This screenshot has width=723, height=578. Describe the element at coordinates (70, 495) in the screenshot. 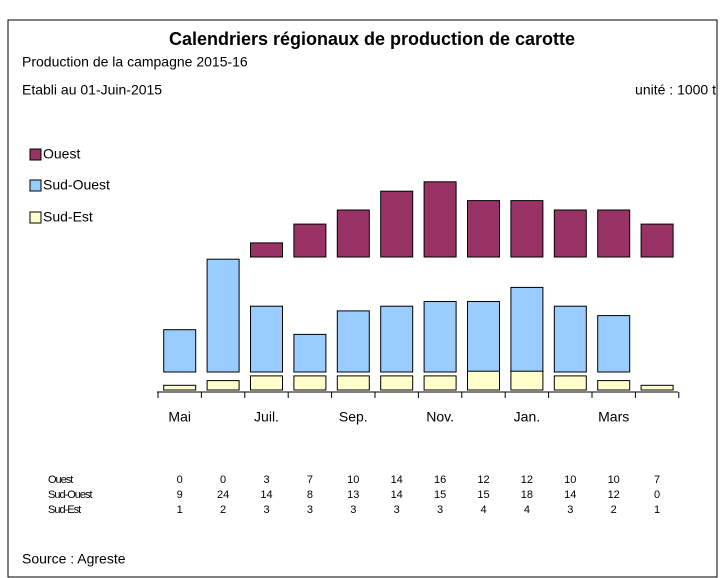

I see `table-row-label: Sud-Ouest` at that location.